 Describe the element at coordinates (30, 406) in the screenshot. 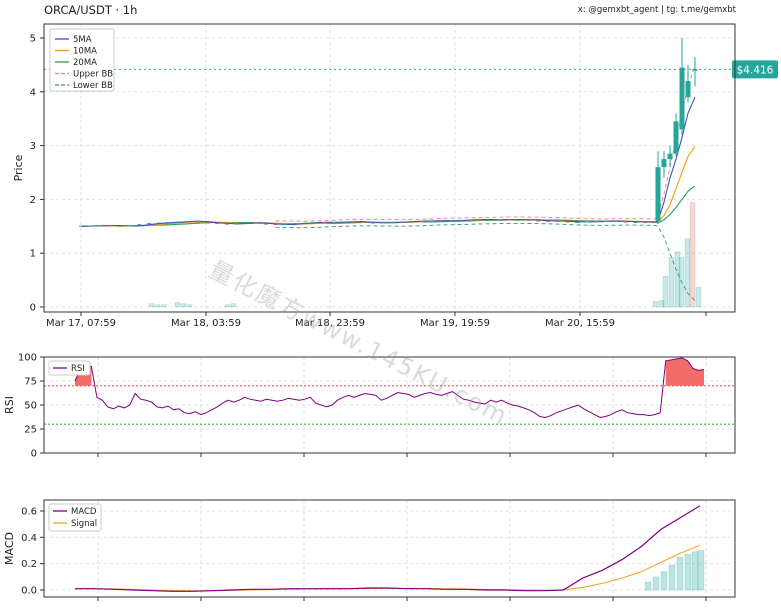

I see `rsi-ytick-2: 50` at that location.